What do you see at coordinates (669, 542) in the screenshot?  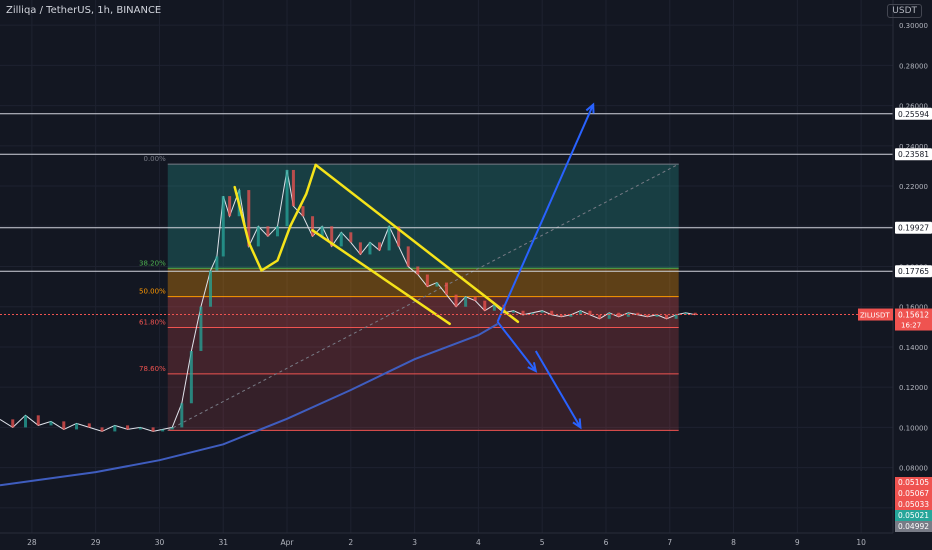 I see `x-tick-label-10: 7` at bounding box center [669, 542].